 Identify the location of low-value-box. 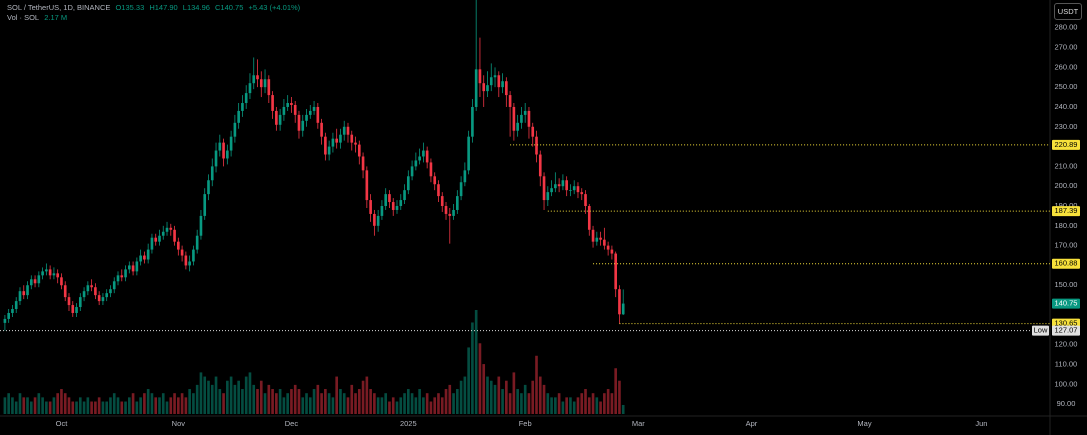
(1066, 330).